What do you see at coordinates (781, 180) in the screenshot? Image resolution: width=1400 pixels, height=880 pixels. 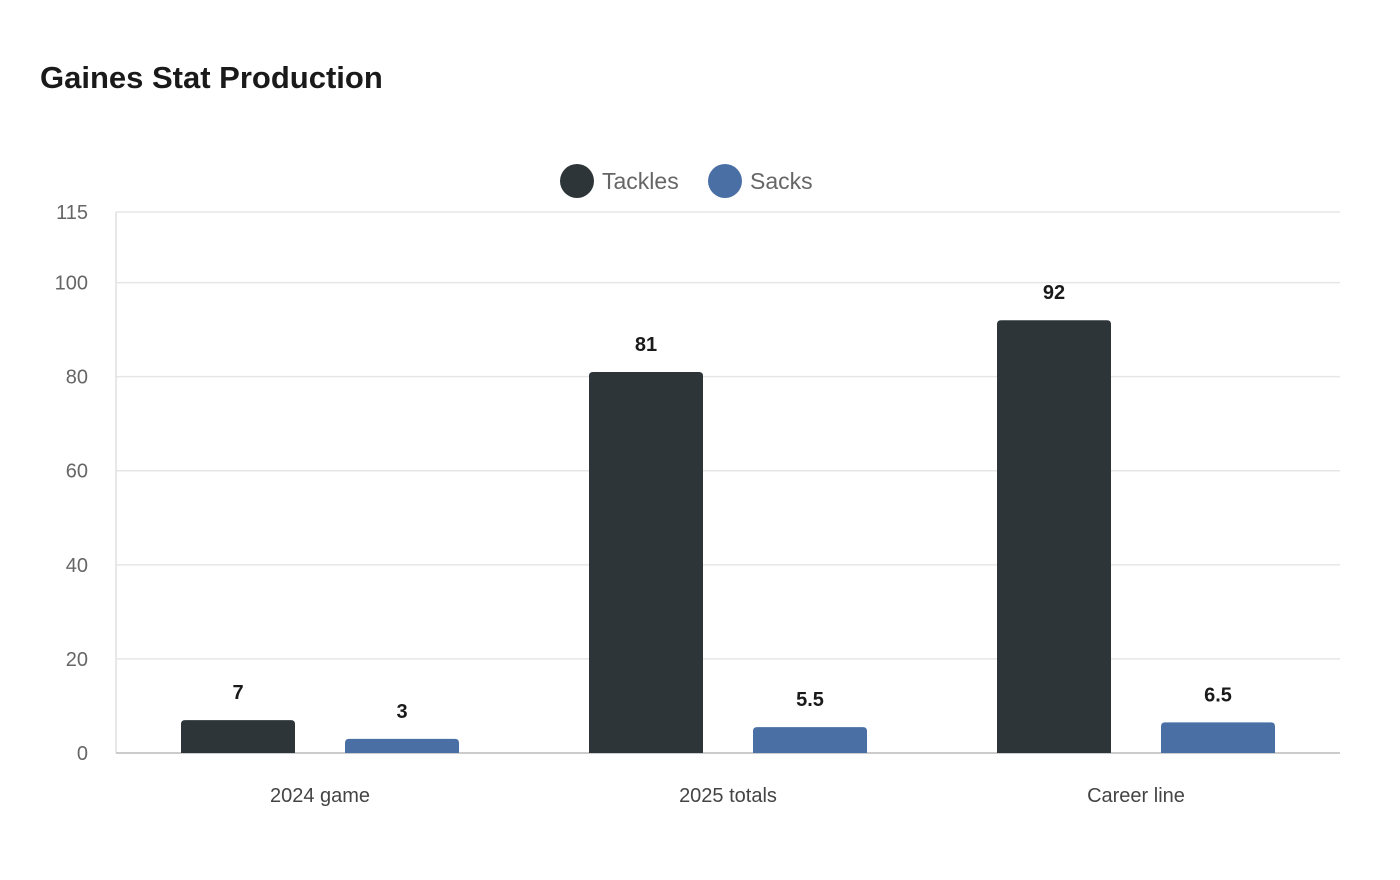 I see `legend-label-sacks: Sacks` at bounding box center [781, 180].